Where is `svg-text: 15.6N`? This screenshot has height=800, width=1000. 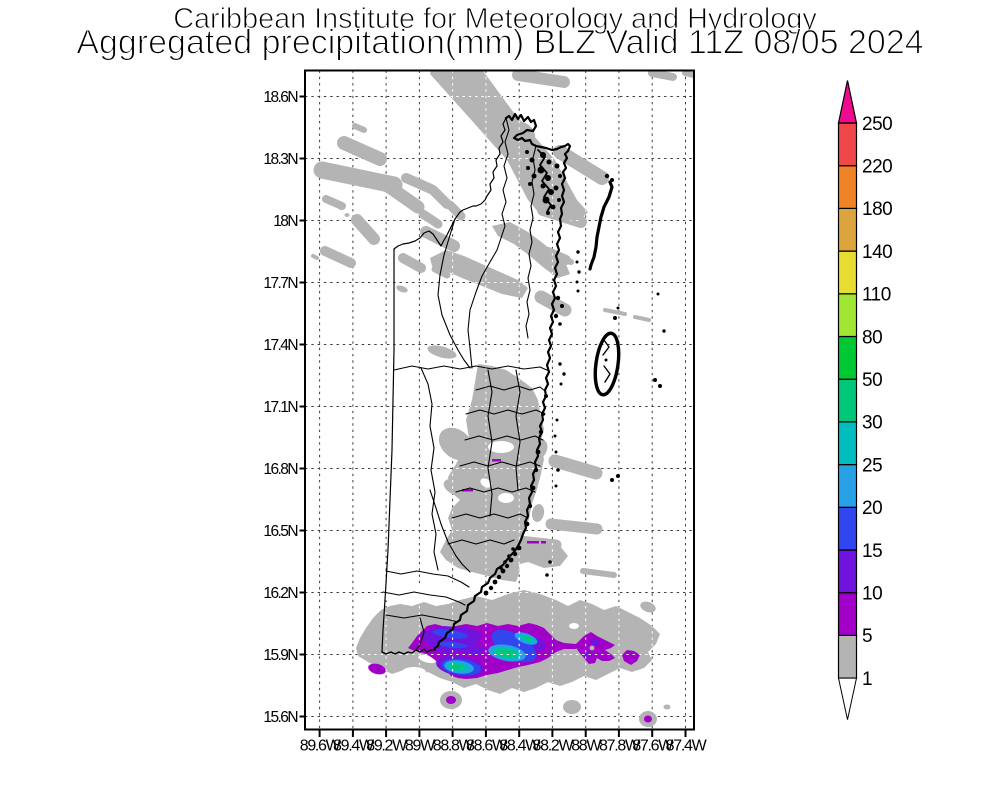 svg-text: 15.6N is located at coordinates (280, 717).